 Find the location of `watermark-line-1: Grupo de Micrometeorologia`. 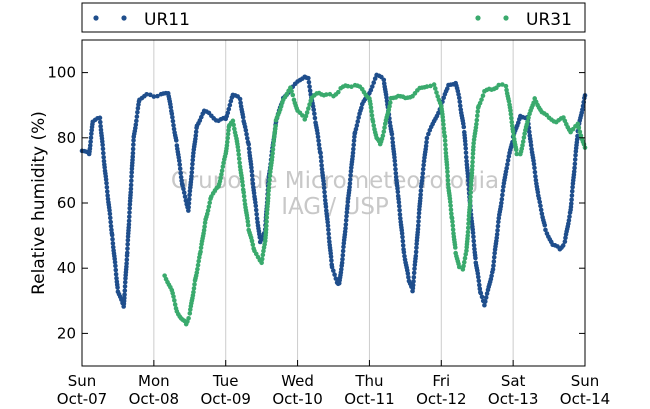

watermark-line-1: Grupo de Micrometeorologia is located at coordinates (335, 181).